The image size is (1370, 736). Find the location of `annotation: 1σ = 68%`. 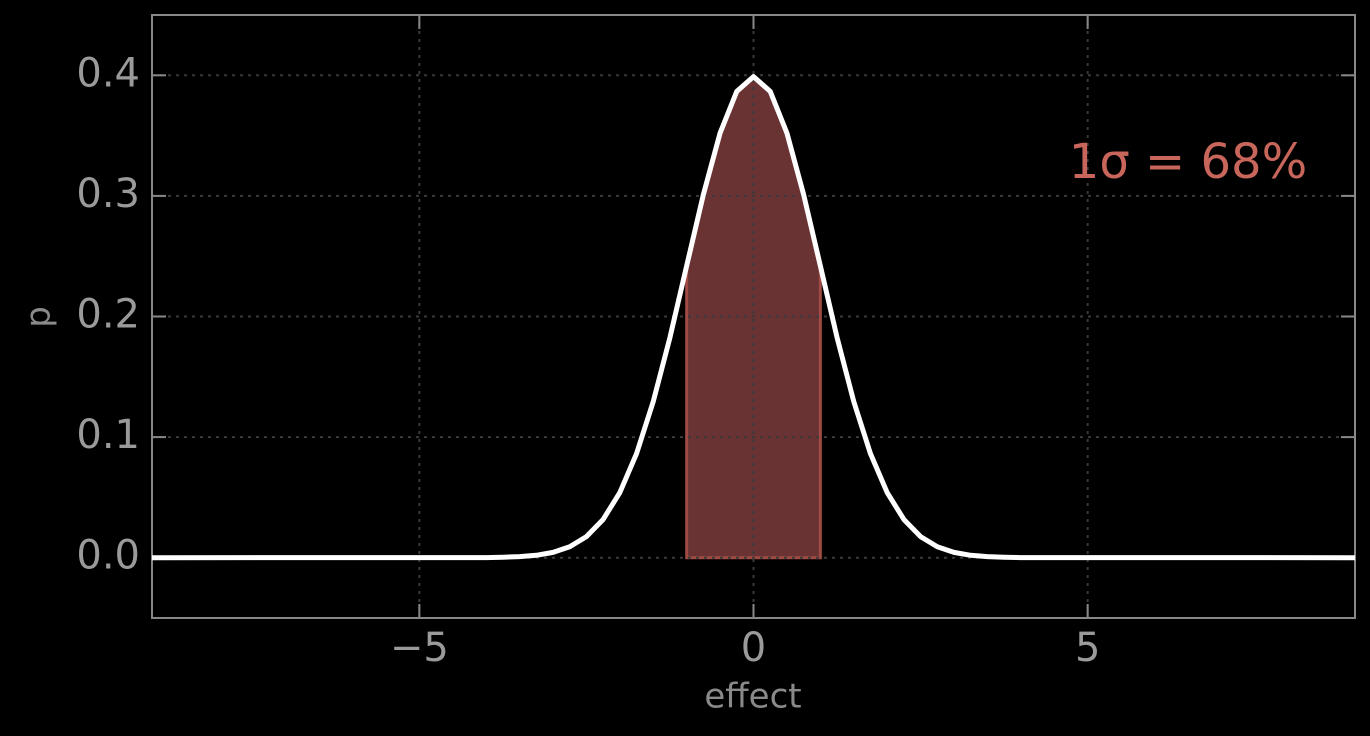

annotation: 1σ = 68% is located at coordinates (1188, 162).